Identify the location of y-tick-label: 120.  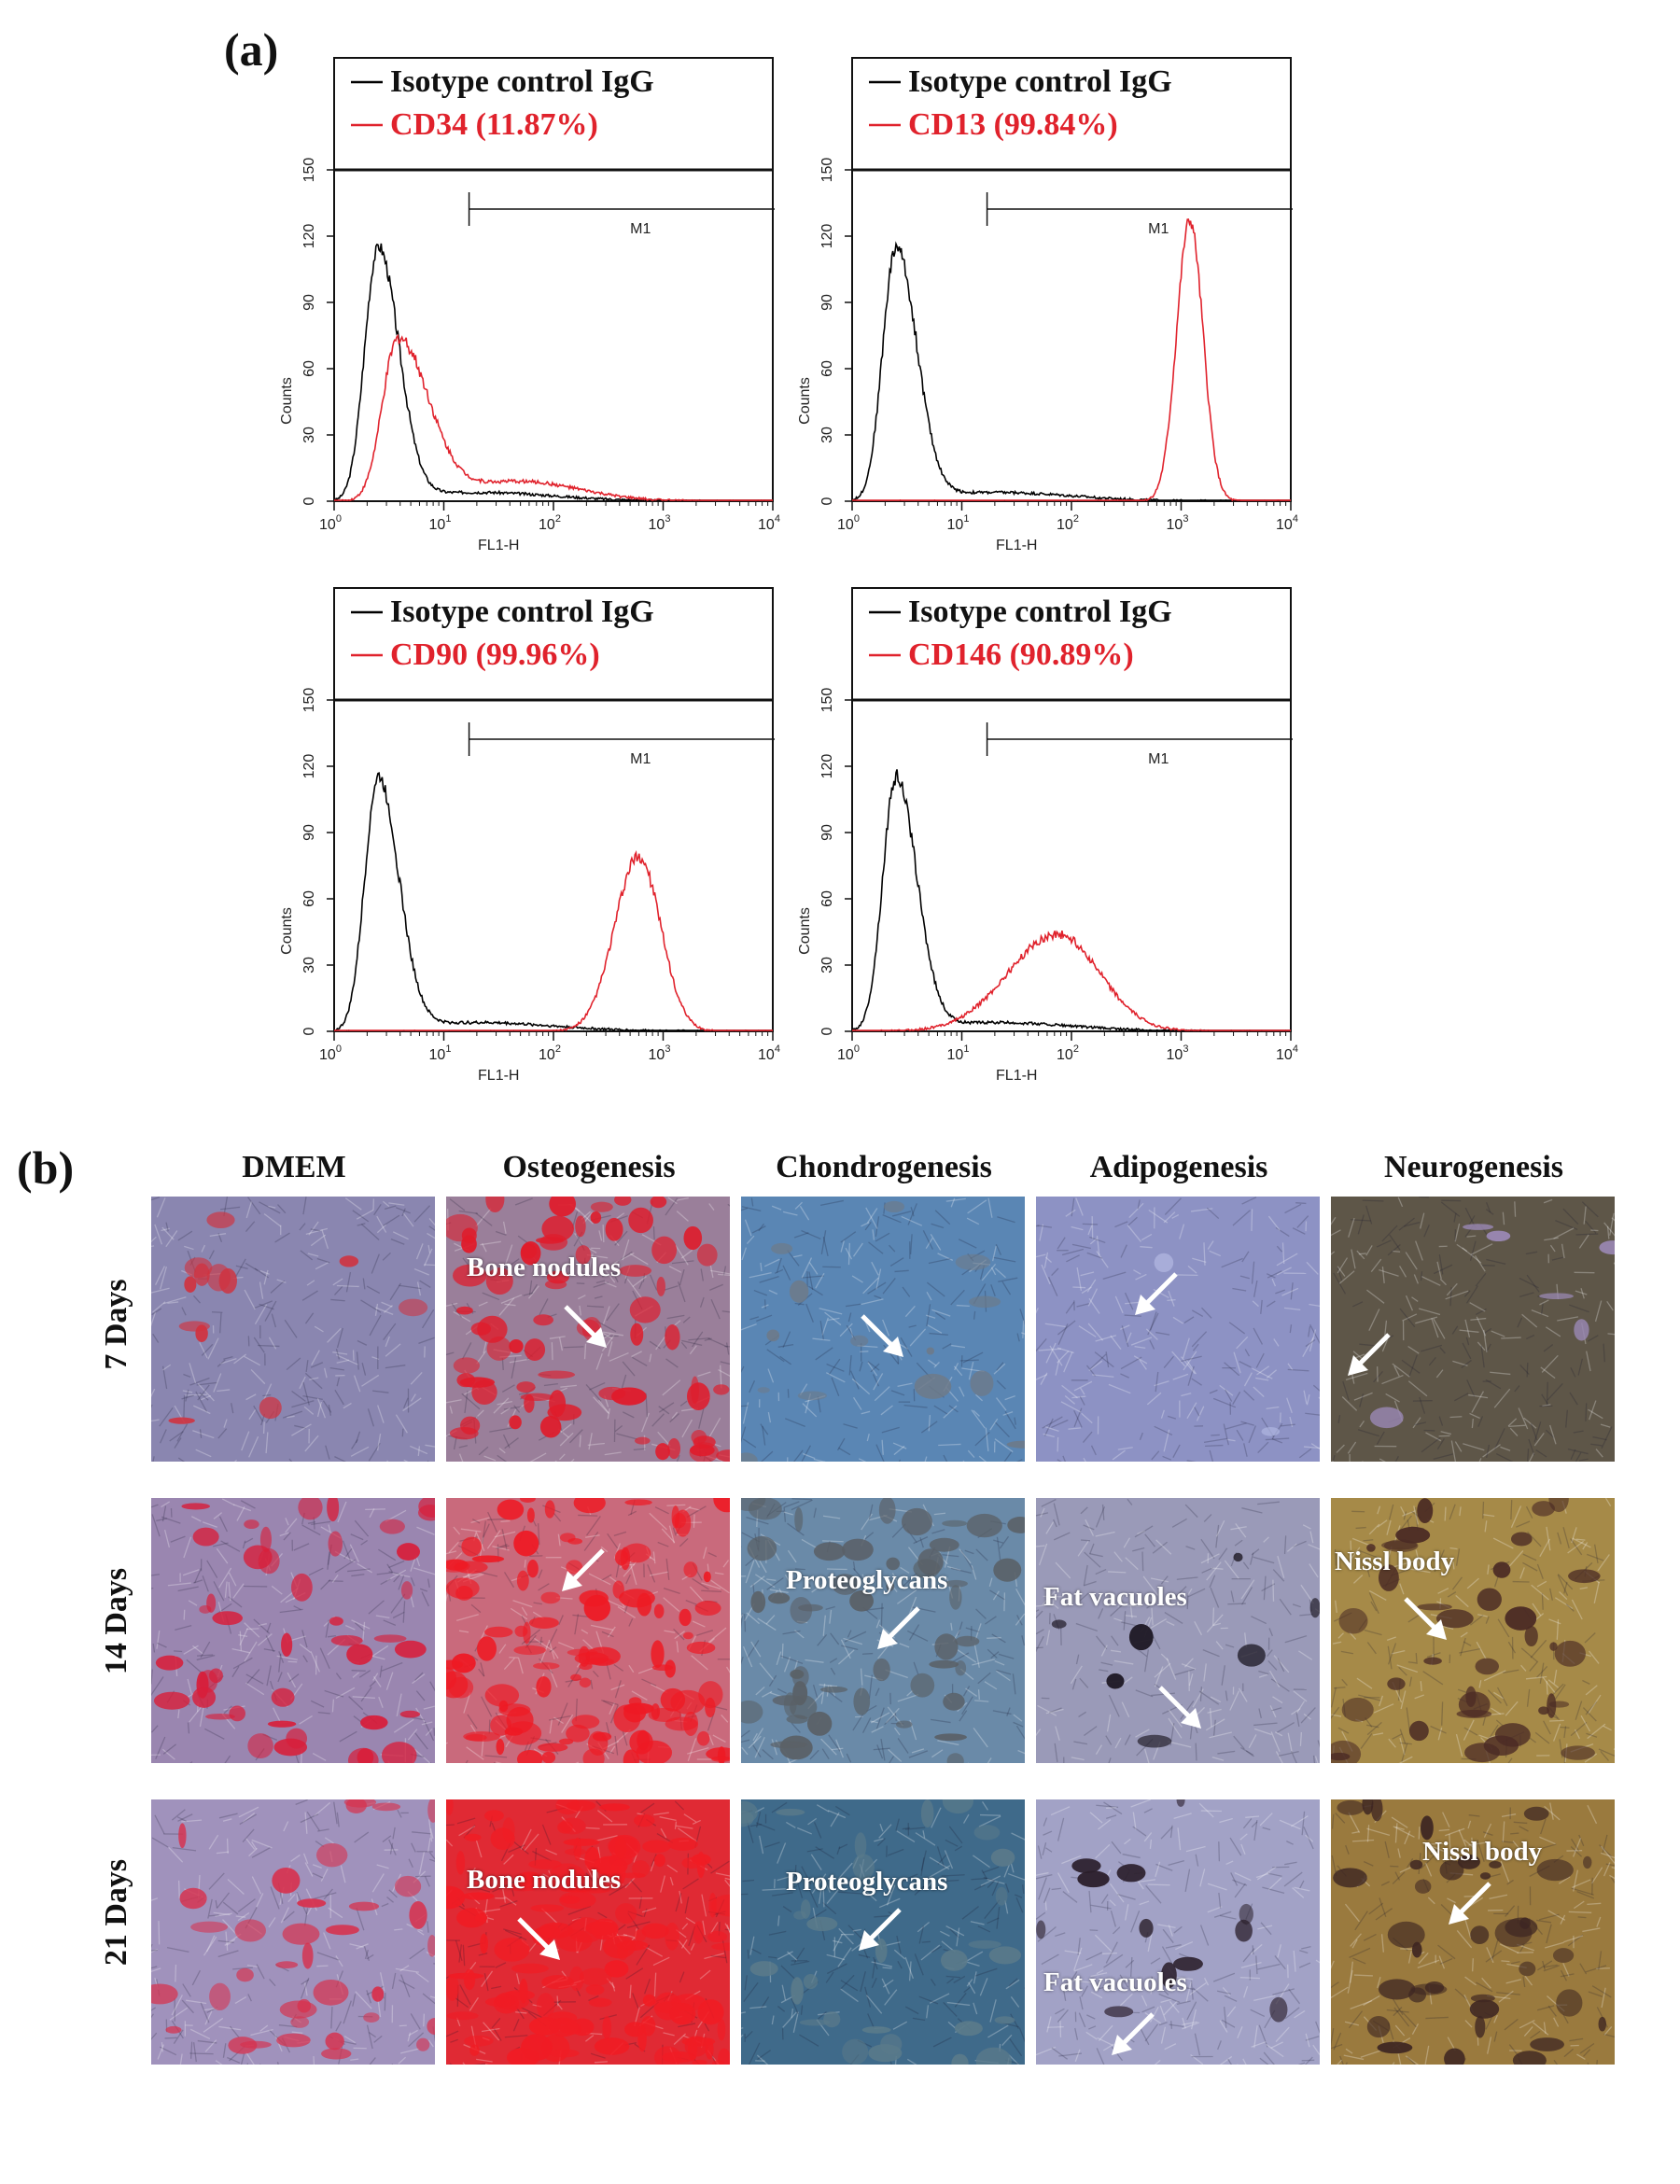
(309, 766).